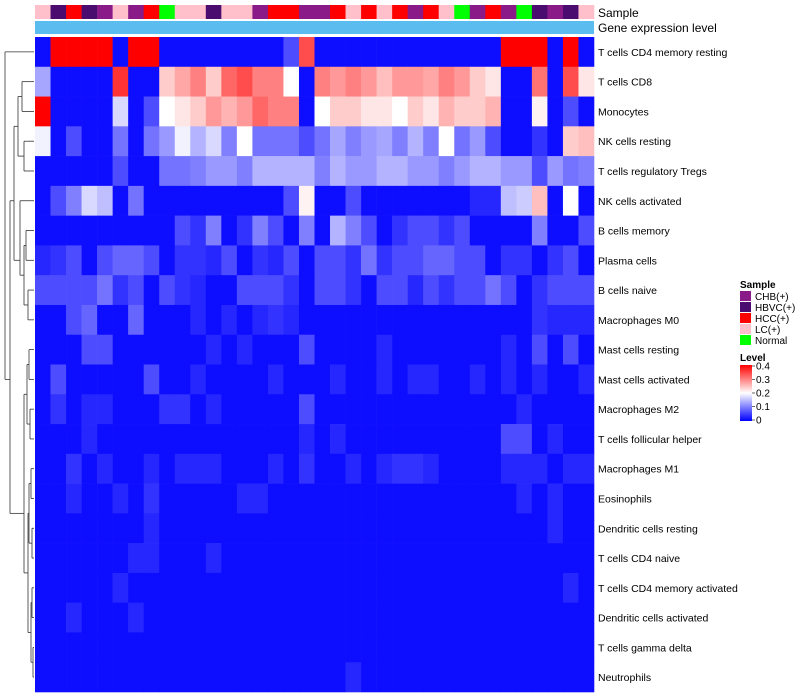 This screenshot has height=700, width=800. What do you see at coordinates (627, 291) in the screenshot?
I see `row-label: B cells naive` at bounding box center [627, 291].